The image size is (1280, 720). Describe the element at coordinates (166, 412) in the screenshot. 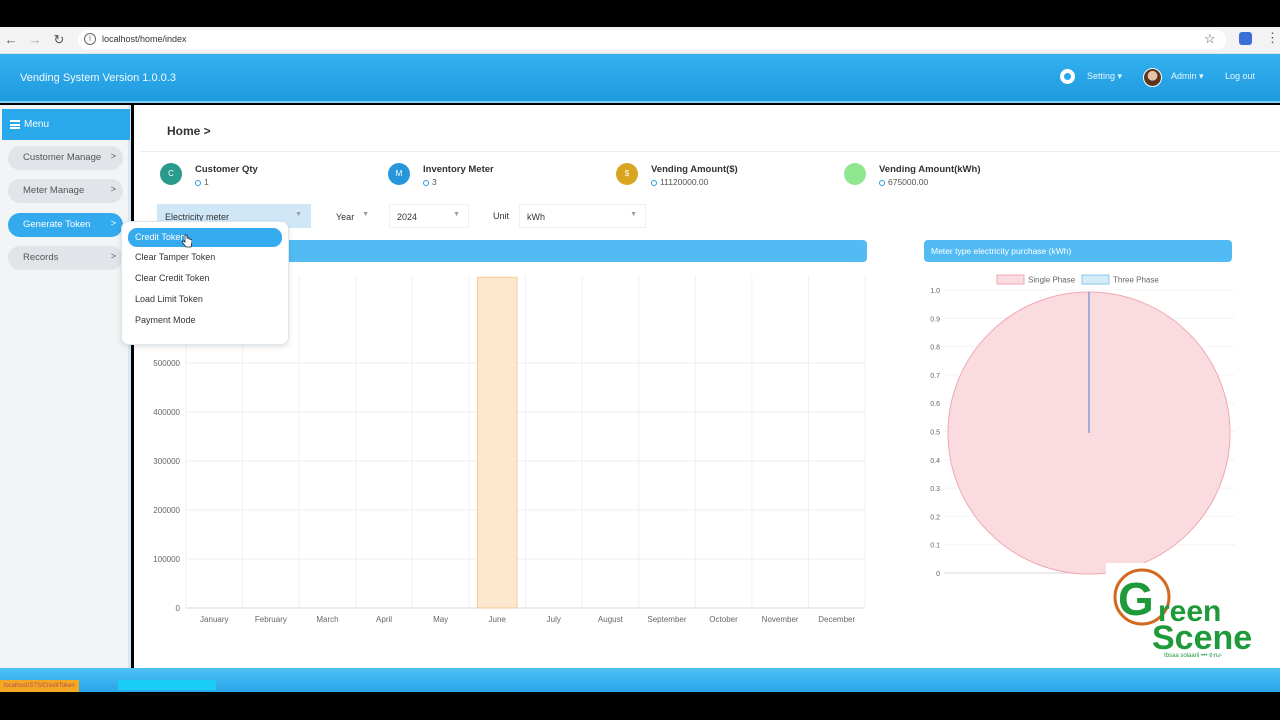

I see `y-tick-label: 400000` at that location.